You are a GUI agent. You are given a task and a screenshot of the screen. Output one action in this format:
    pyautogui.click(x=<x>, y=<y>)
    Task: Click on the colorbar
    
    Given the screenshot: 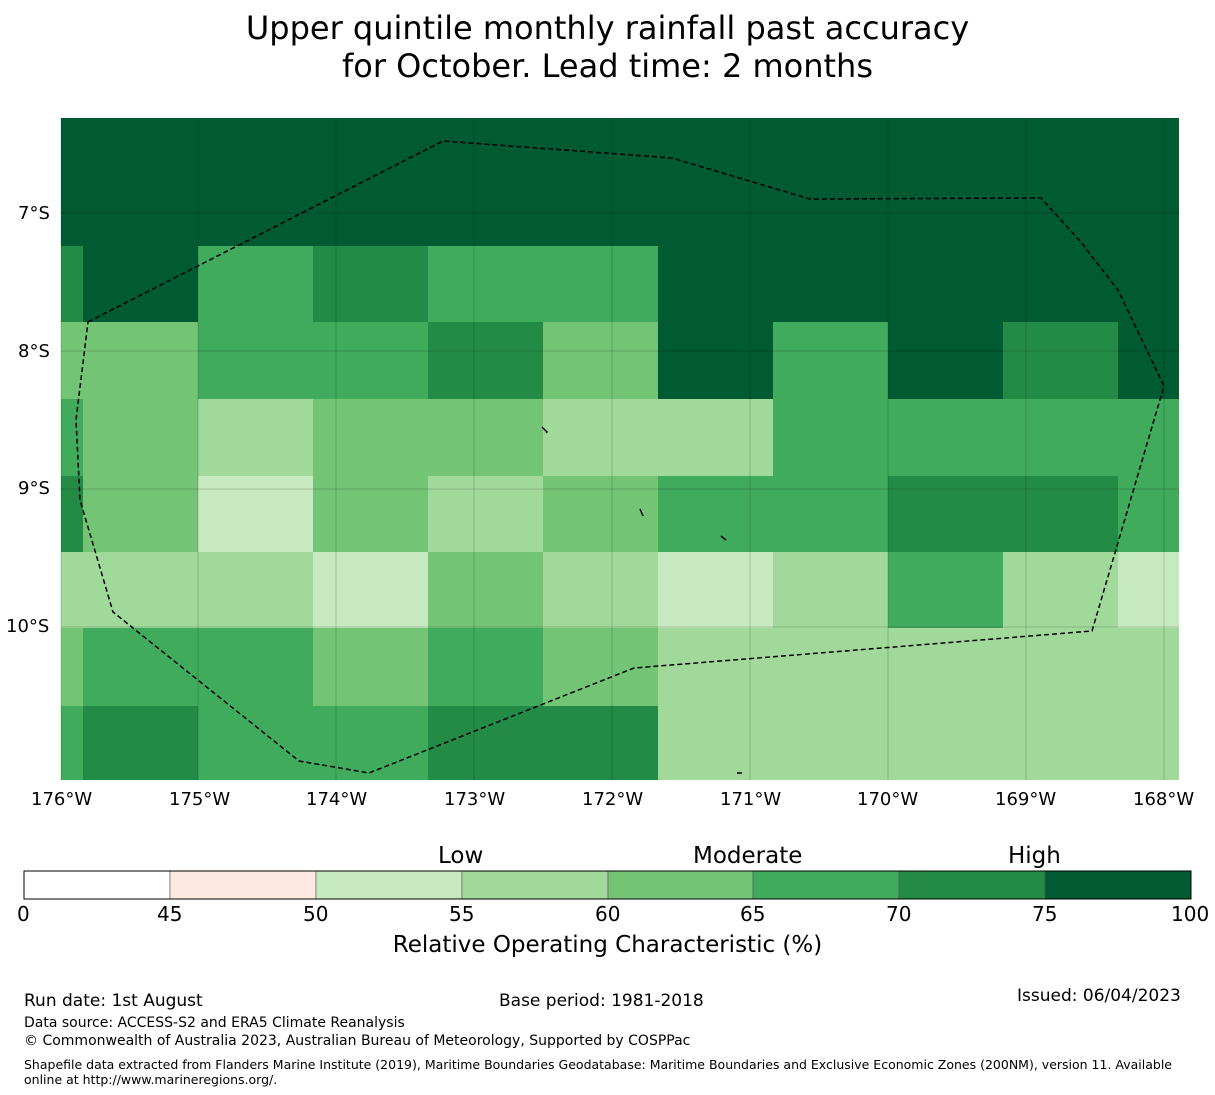 What is the action you would take?
    pyautogui.click(x=607, y=885)
    